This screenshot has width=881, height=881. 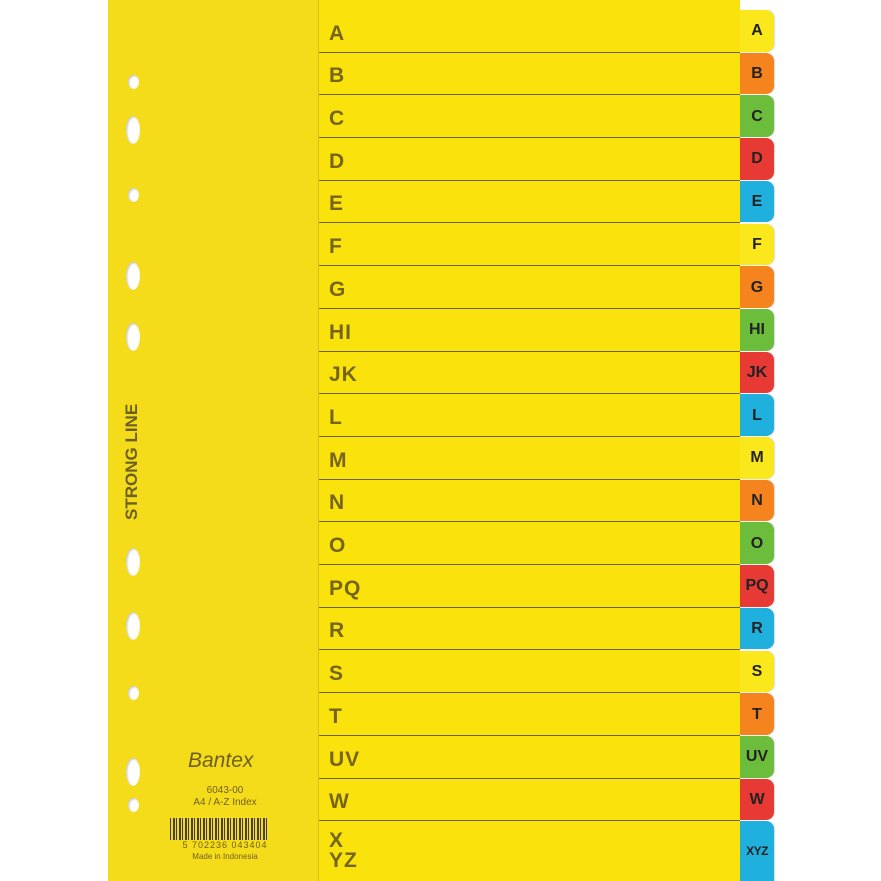 What do you see at coordinates (337, 76) in the screenshot?
I see `row-label: B` at bounding box center [337, 76].